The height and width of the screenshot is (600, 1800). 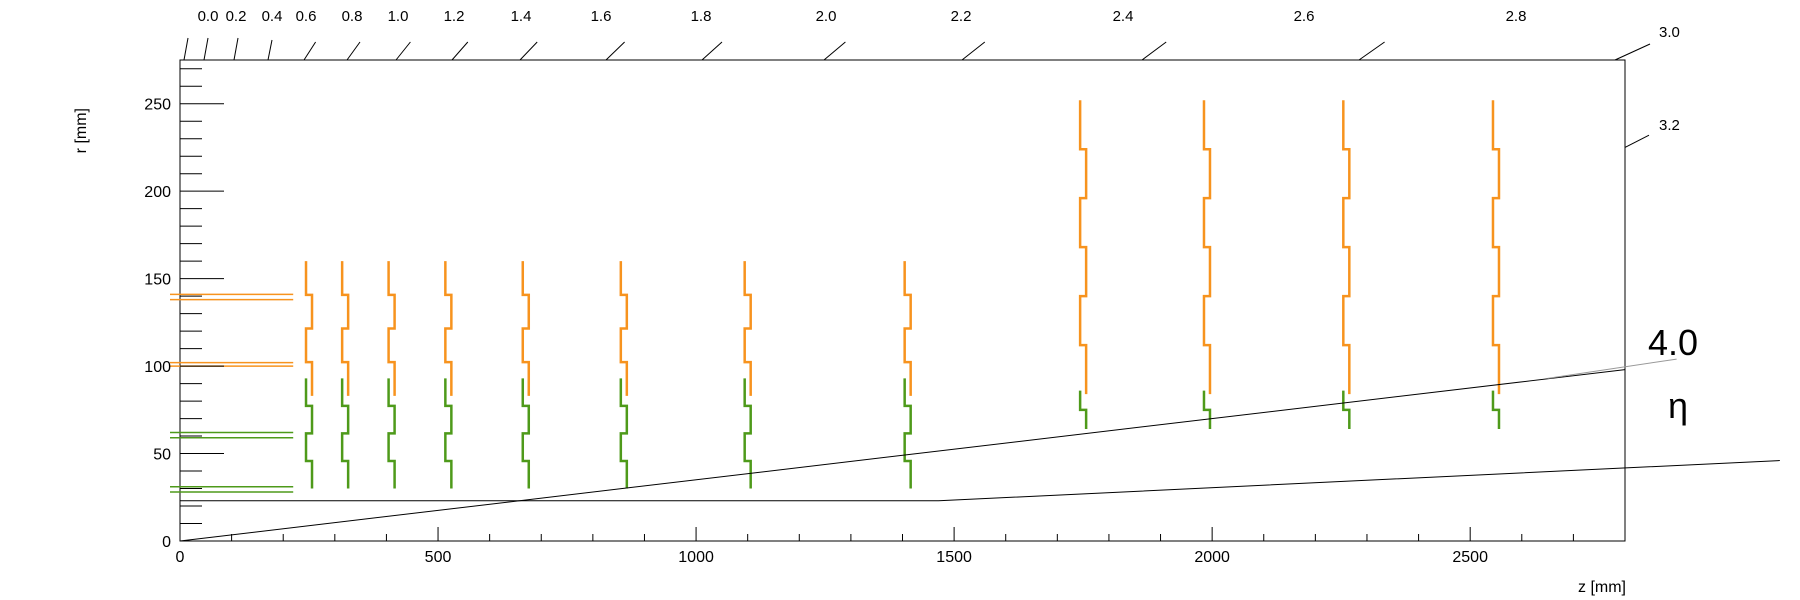 What do you see at coordinates (438, 557) in the screenshot?
I see `x-tick-label: 500` at bounding box center [438, 557].